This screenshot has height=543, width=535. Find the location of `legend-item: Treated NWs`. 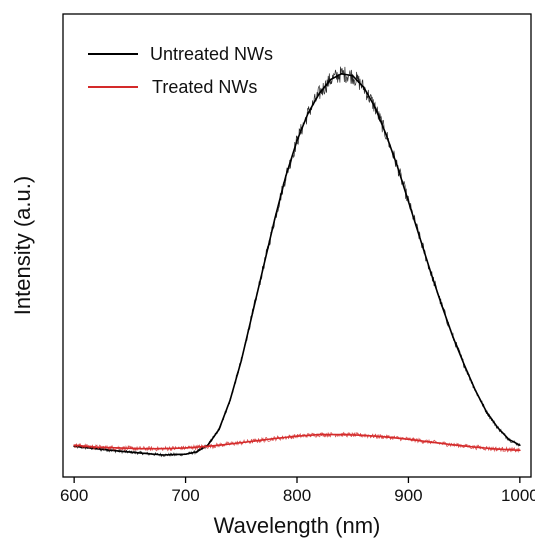

legend-item: Treated NWs is located at coordinates (172, 87).